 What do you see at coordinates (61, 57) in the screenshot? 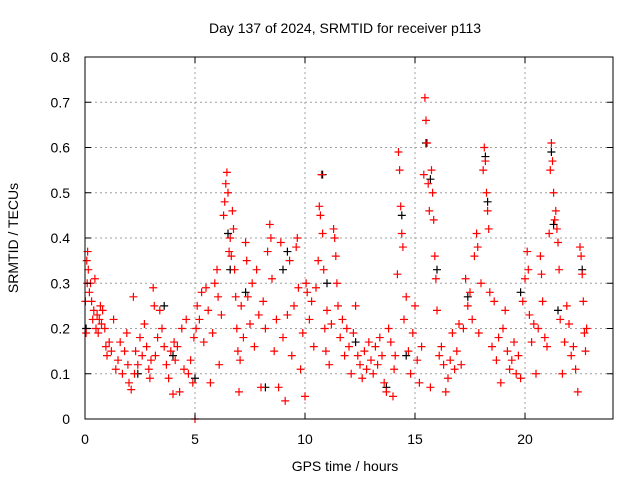
I see `y-tick-label: 0.8` at bounding box center [61, 57].